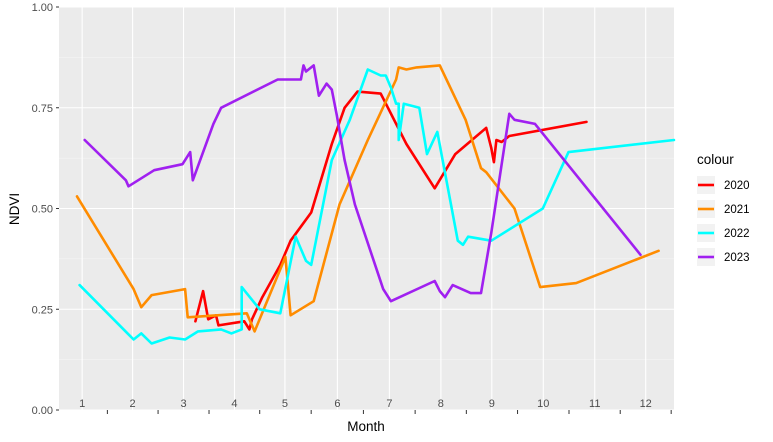 This screenshot has width=773, height=442. What do you see at coordinates (737, 210) in the screenshot?
I see `legend-label-2021: 2021` at bounding box center [737, 210].